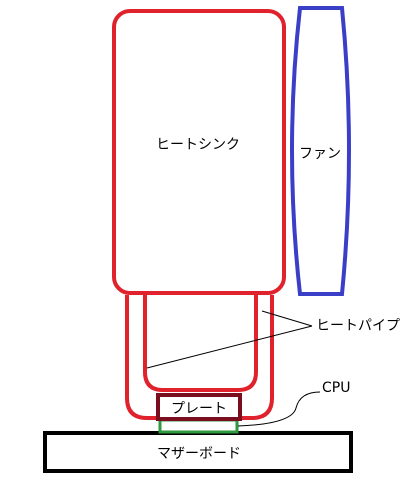 This screenshot has width=416, height=487. I want to click on heatsink-label: ヒートシンク, so click(198, 145).